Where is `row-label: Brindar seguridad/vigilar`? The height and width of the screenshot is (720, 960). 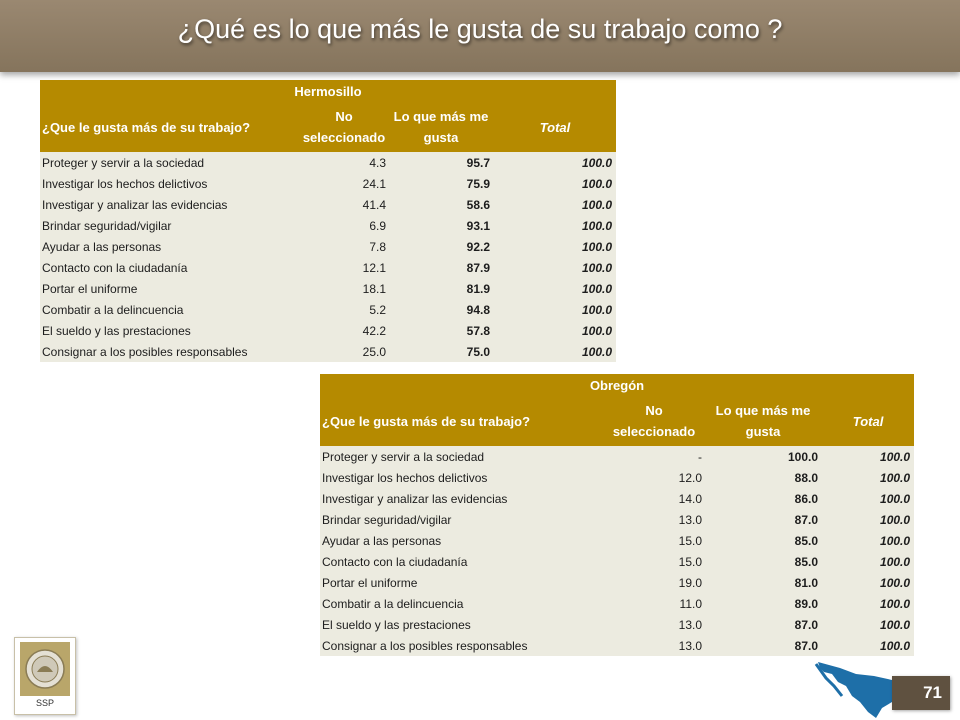
row-label: Brindar seguridad/vigilar is located at coordinates (107, 225).